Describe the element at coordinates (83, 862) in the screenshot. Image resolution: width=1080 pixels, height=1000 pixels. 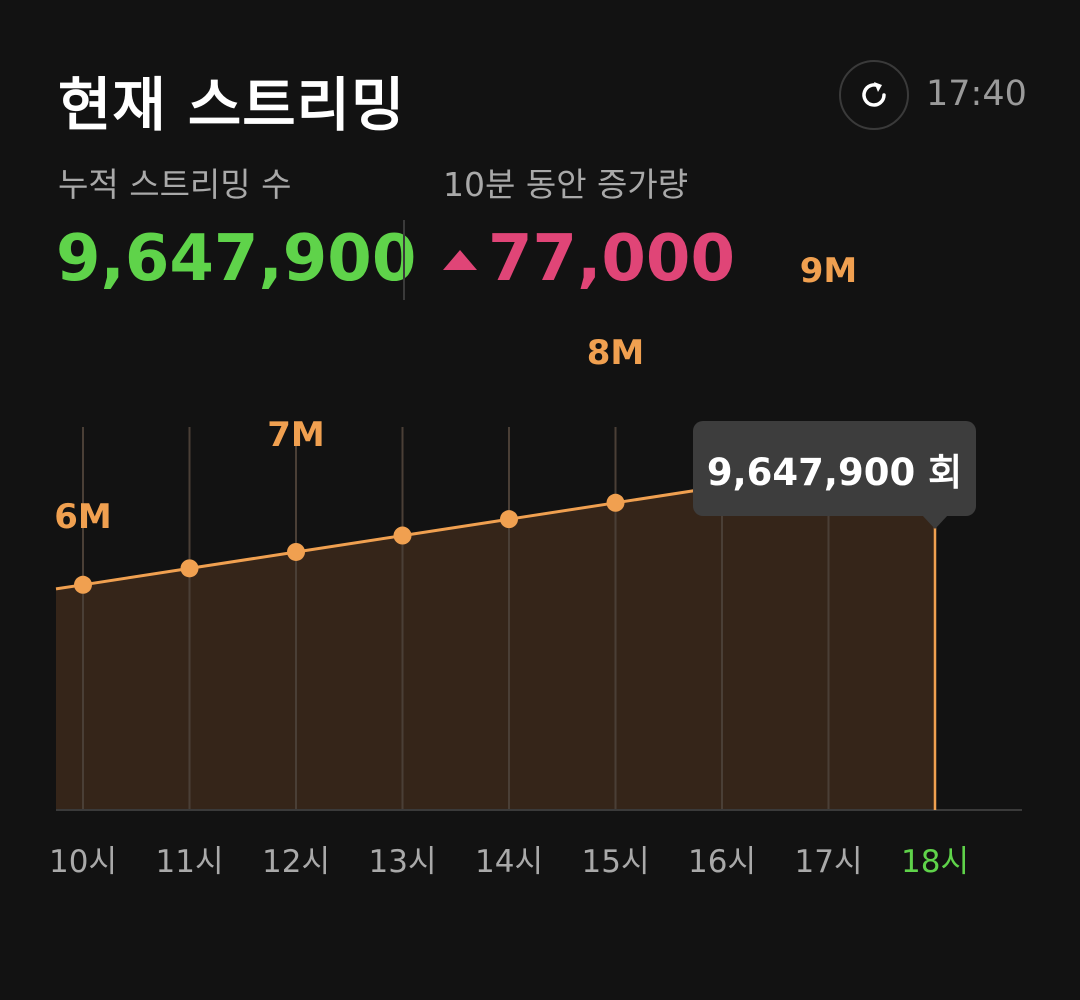
I see `x-tick-label: 10시` at that location.